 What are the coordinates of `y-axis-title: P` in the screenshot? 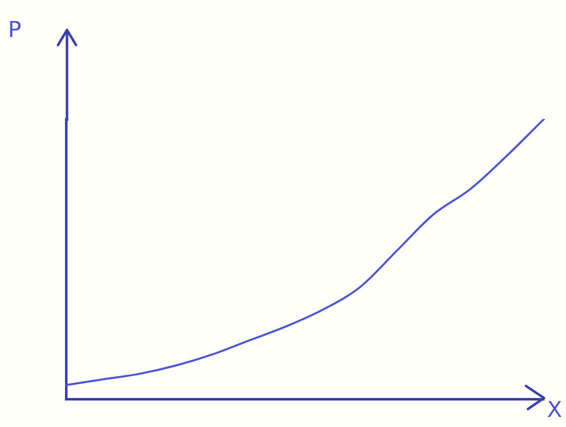 It's located at (15, 30).